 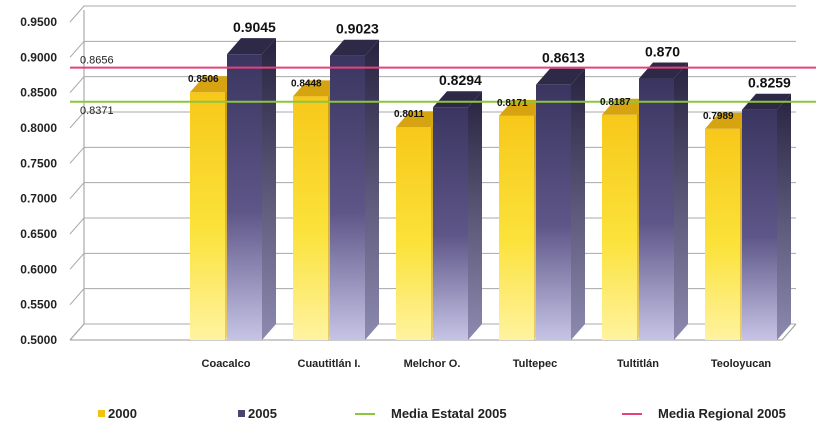 I want to click on y-tick-label: 0.9500, so click(x=38, y=22).